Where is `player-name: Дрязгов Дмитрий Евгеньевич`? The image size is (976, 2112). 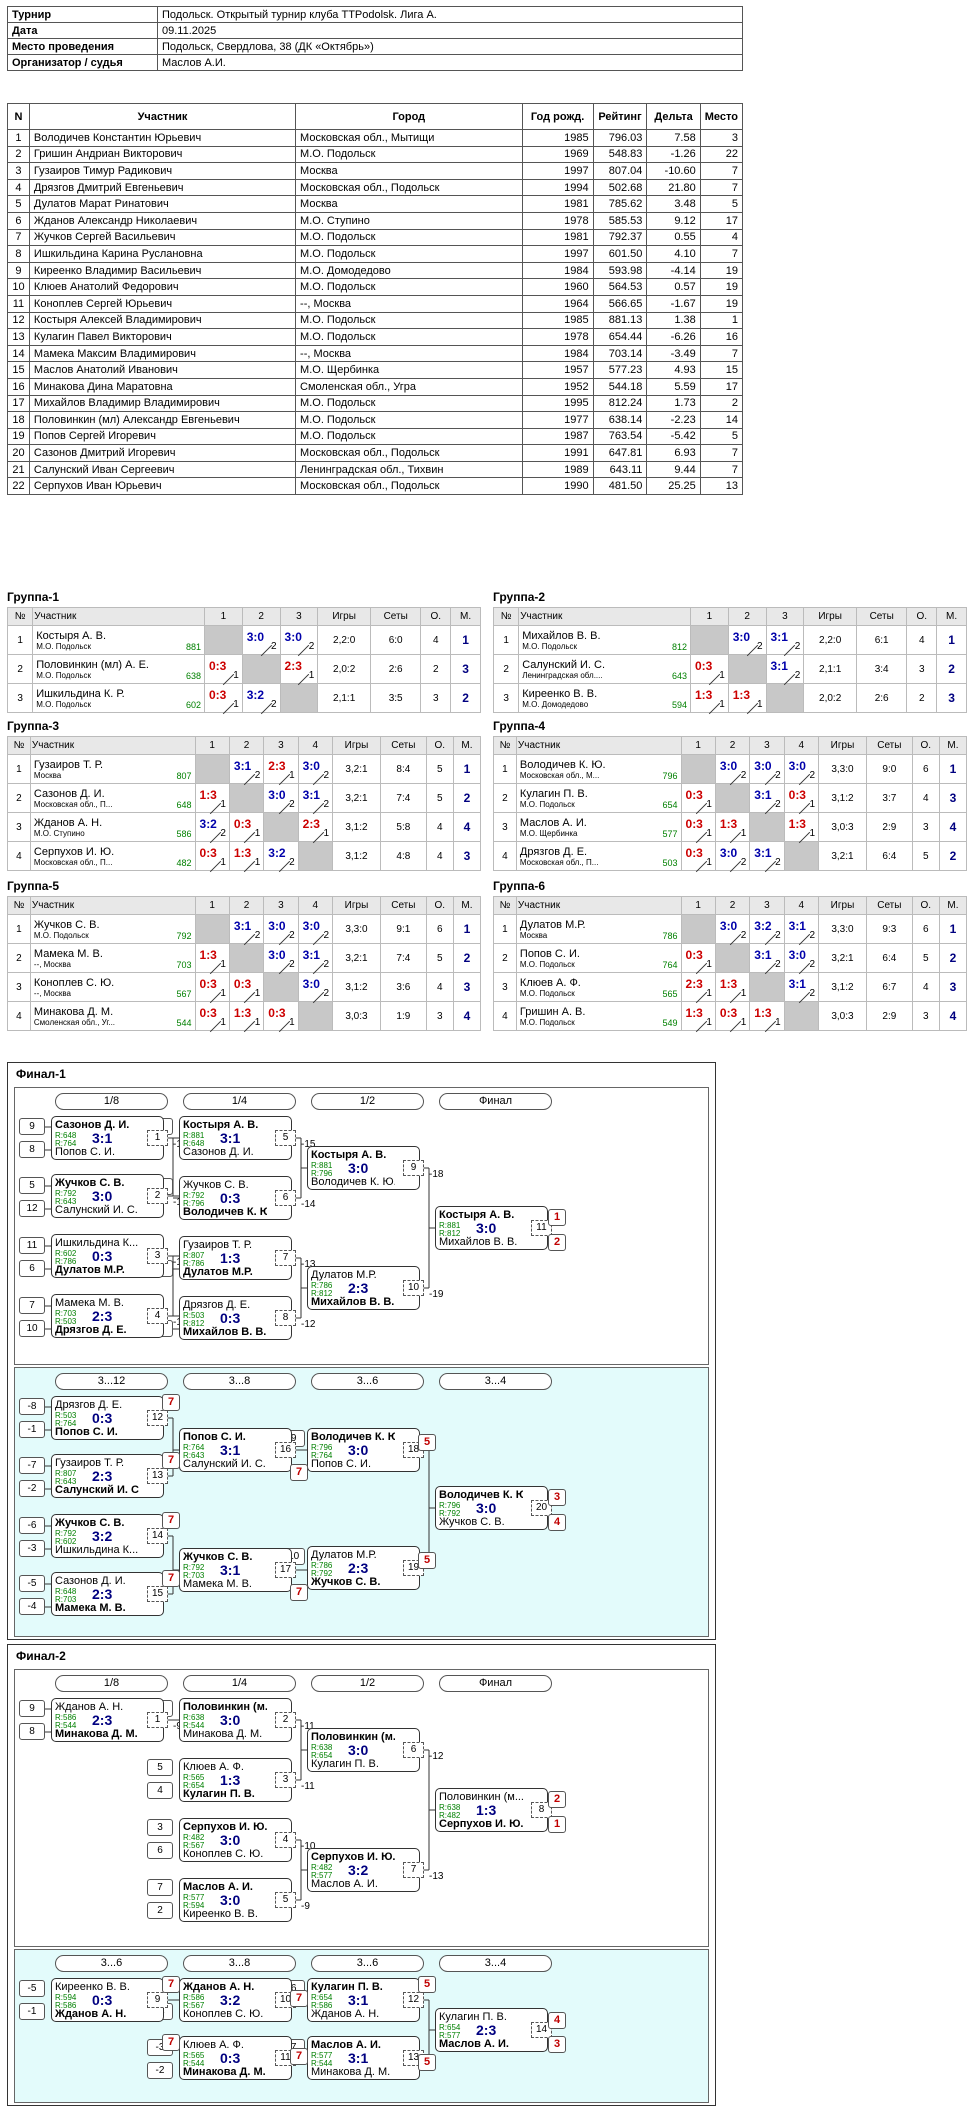 player-name: Дрязгов Дмитрий Евгеньевич is located at coordinates (162, 187).